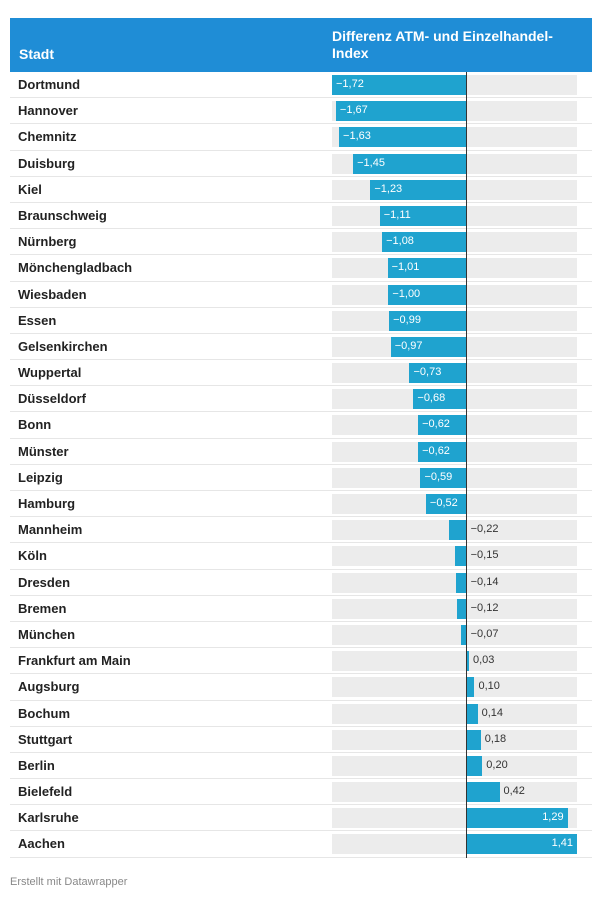 This screenshot has width=602, height=899. I want to click on bar-track: −0,99, so click(454, 320).